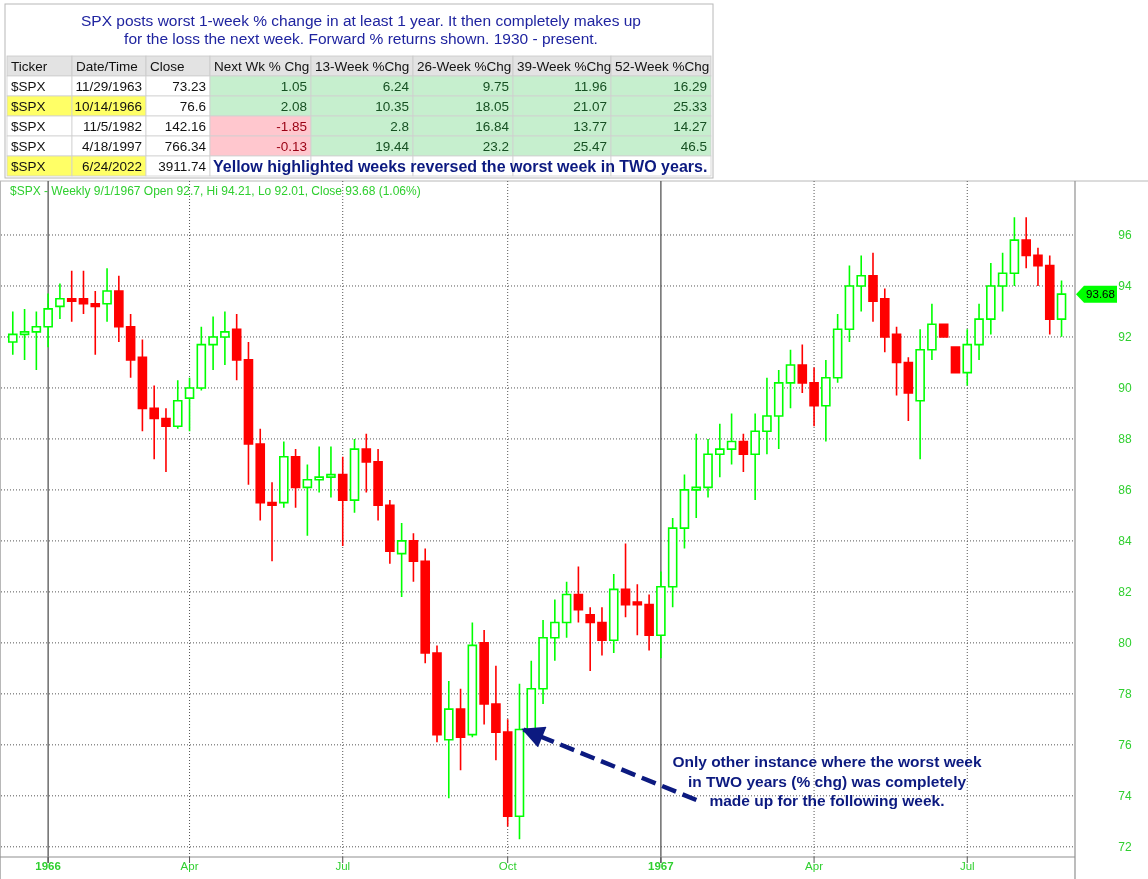 Image resolution: width=1148 pixels, height=879 pixels. I want to click on chart-title: SPX posts worst 1-week % change in at least 1 year. It then completely makes up for the loss the next week. Forward % returns shown. 1930 - present., so click(361, 29).